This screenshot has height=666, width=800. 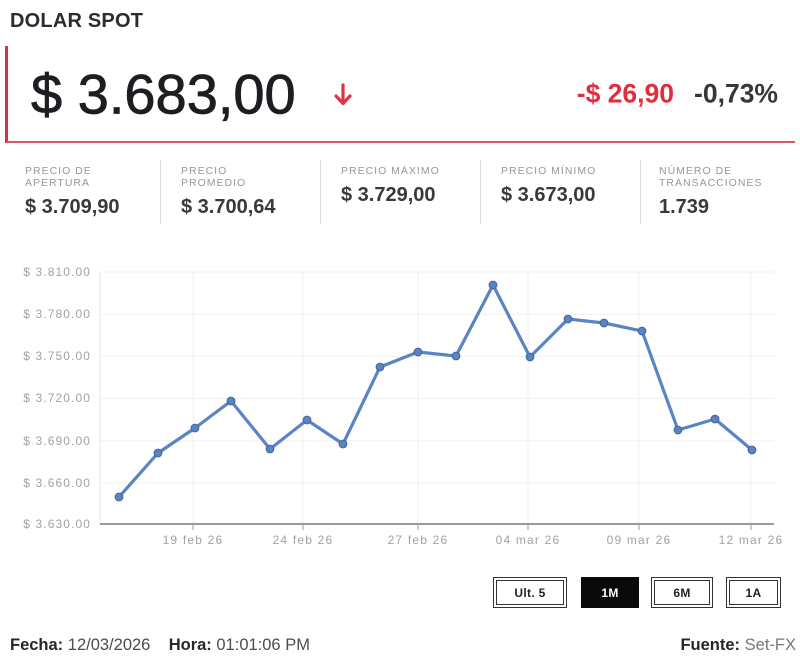 What do you see at coordinates (639, 540) in the screenshot?
I see `svg-text: 09 mar 26` at bounding box center [639, 540].